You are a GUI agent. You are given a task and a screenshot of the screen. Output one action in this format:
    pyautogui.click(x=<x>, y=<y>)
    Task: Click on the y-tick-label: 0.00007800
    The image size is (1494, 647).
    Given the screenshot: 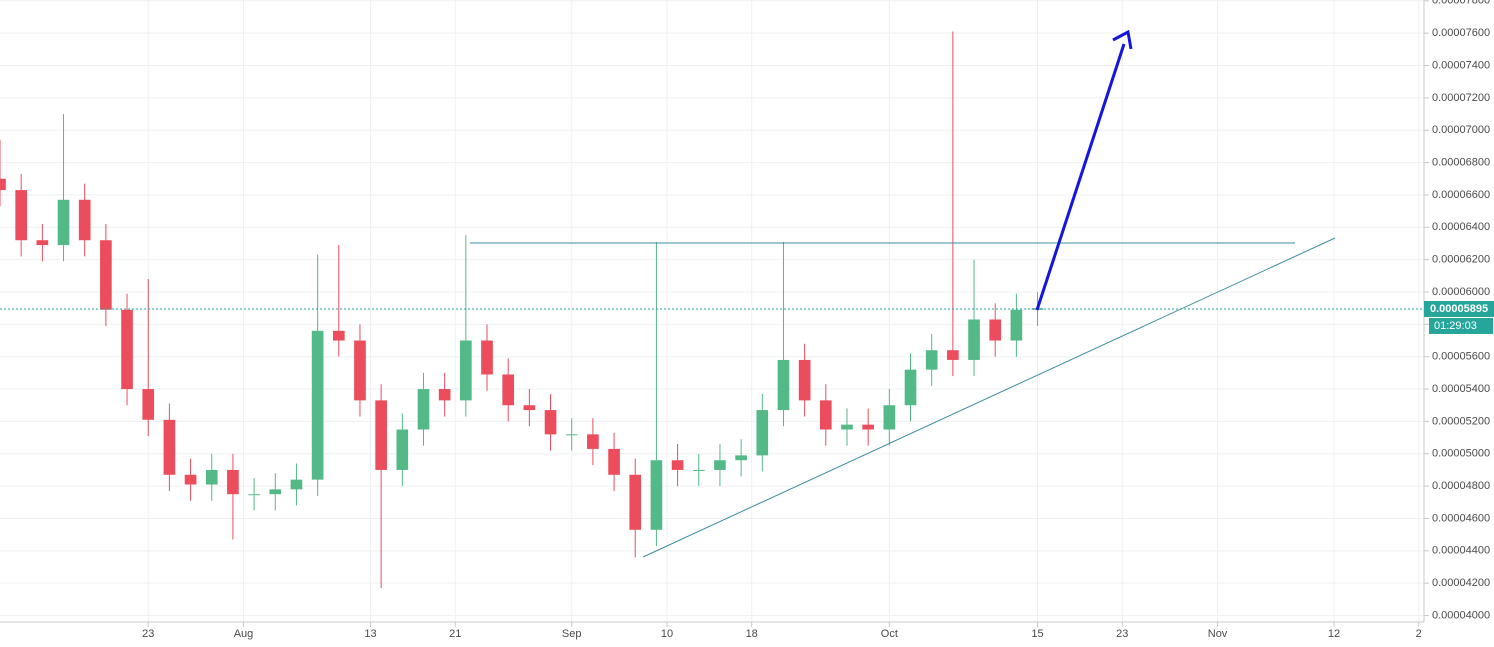 What is the action you would take?
    pyautogui.click(x=1461, y=3)
    